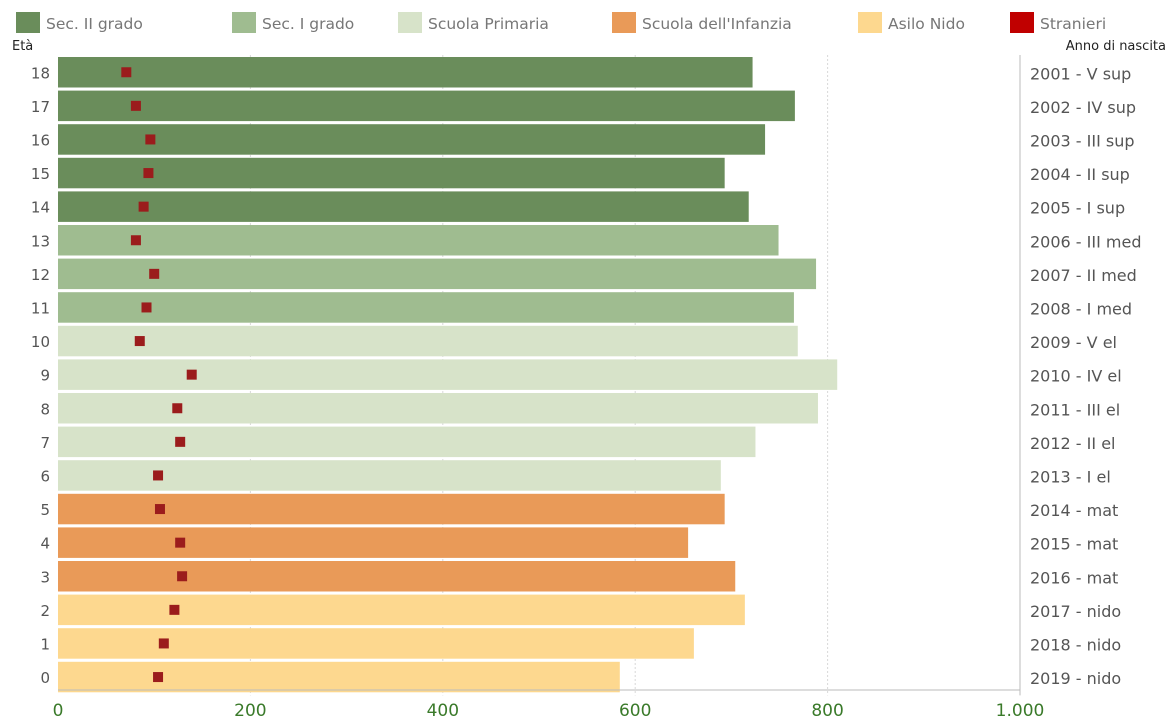 Image resolution: width=1168 pixels, height=724 pixels. Describe the element at coordinates (1074, 544) in the screenshot. I see `birth-year-tick-4: 2015 - mat` at that location.